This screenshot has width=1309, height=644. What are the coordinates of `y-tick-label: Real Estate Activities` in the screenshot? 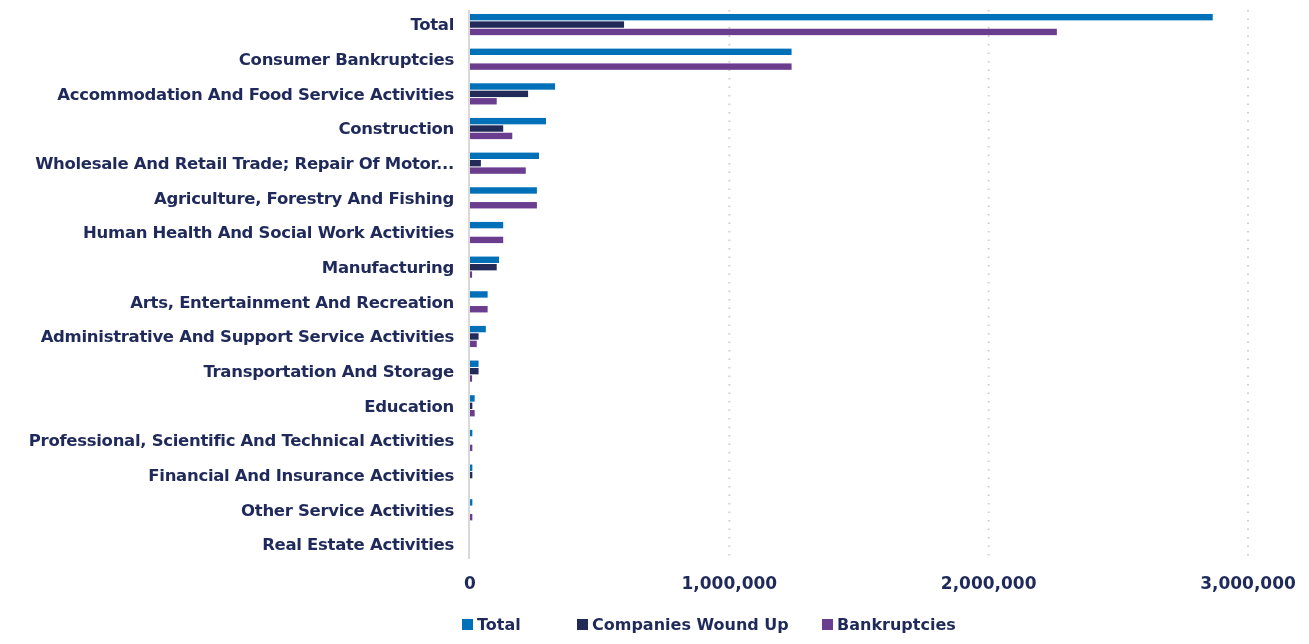 It's located at (358, 545).